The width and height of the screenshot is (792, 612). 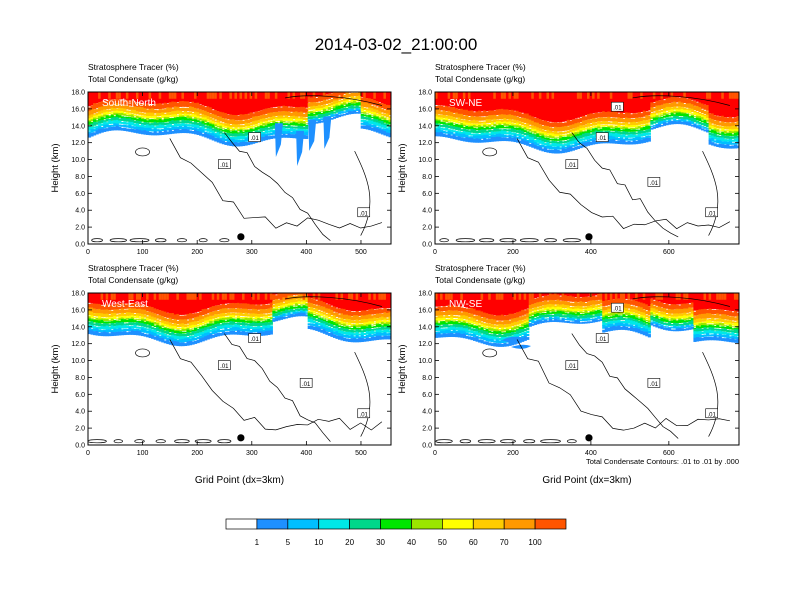 I want to click on contour-loop, so click(x=181, y=240).